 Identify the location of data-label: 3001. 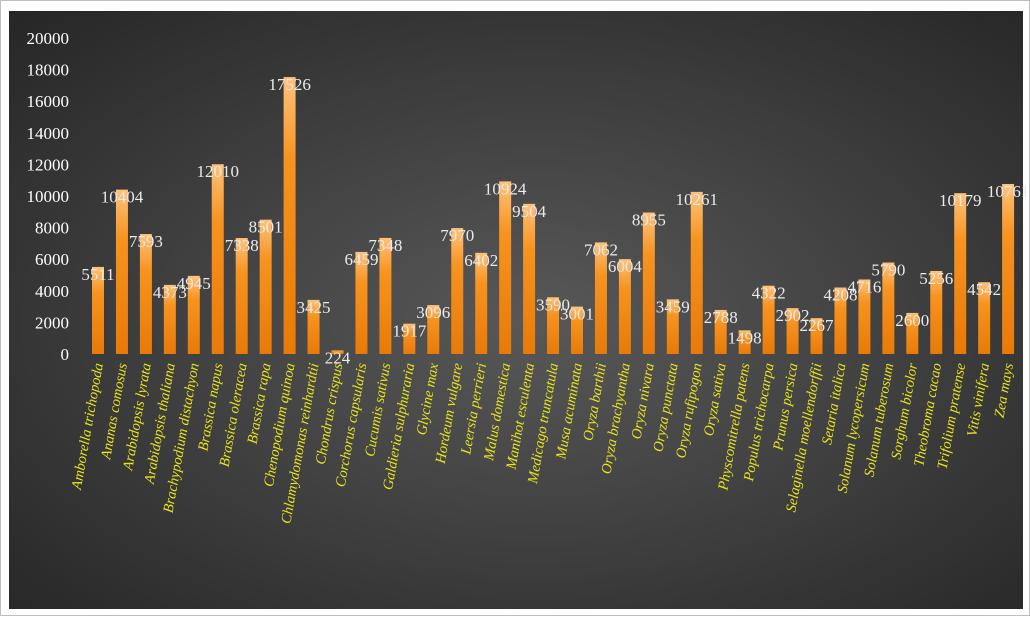
(577, 314).